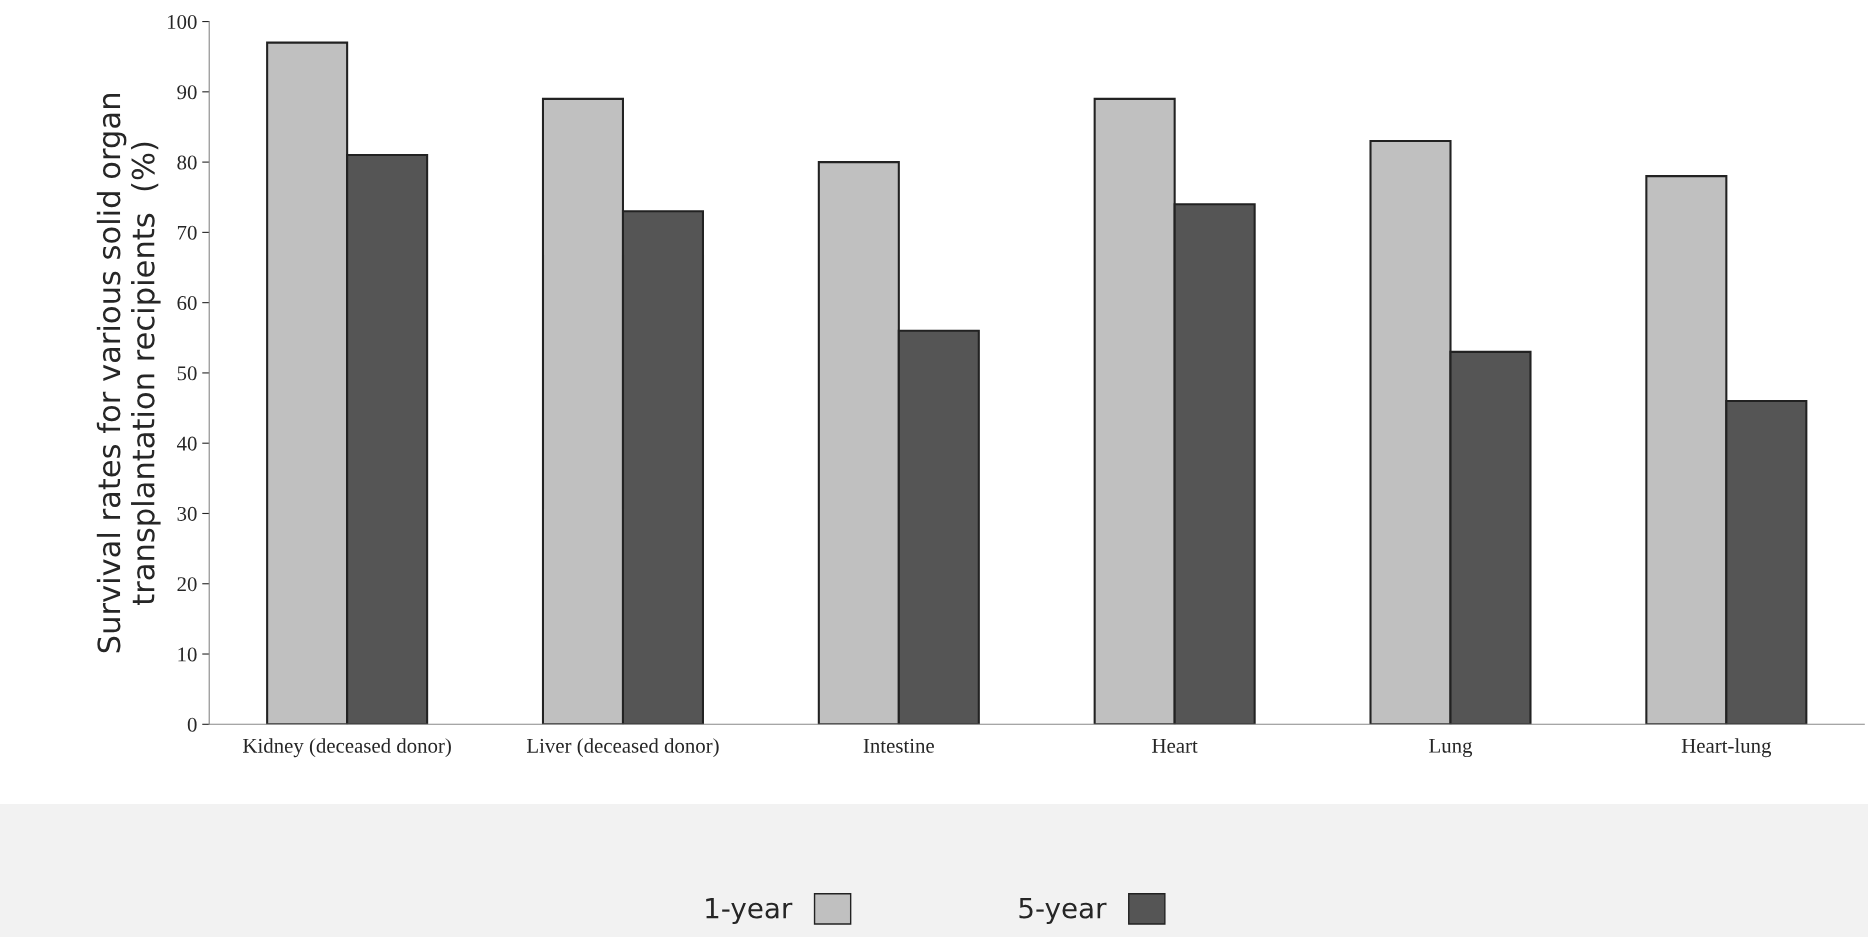  What do you see at coordinates (1063, 910) in the screenshot?
I see `legend-label: 5-year` at bounding box center [1063, 910].